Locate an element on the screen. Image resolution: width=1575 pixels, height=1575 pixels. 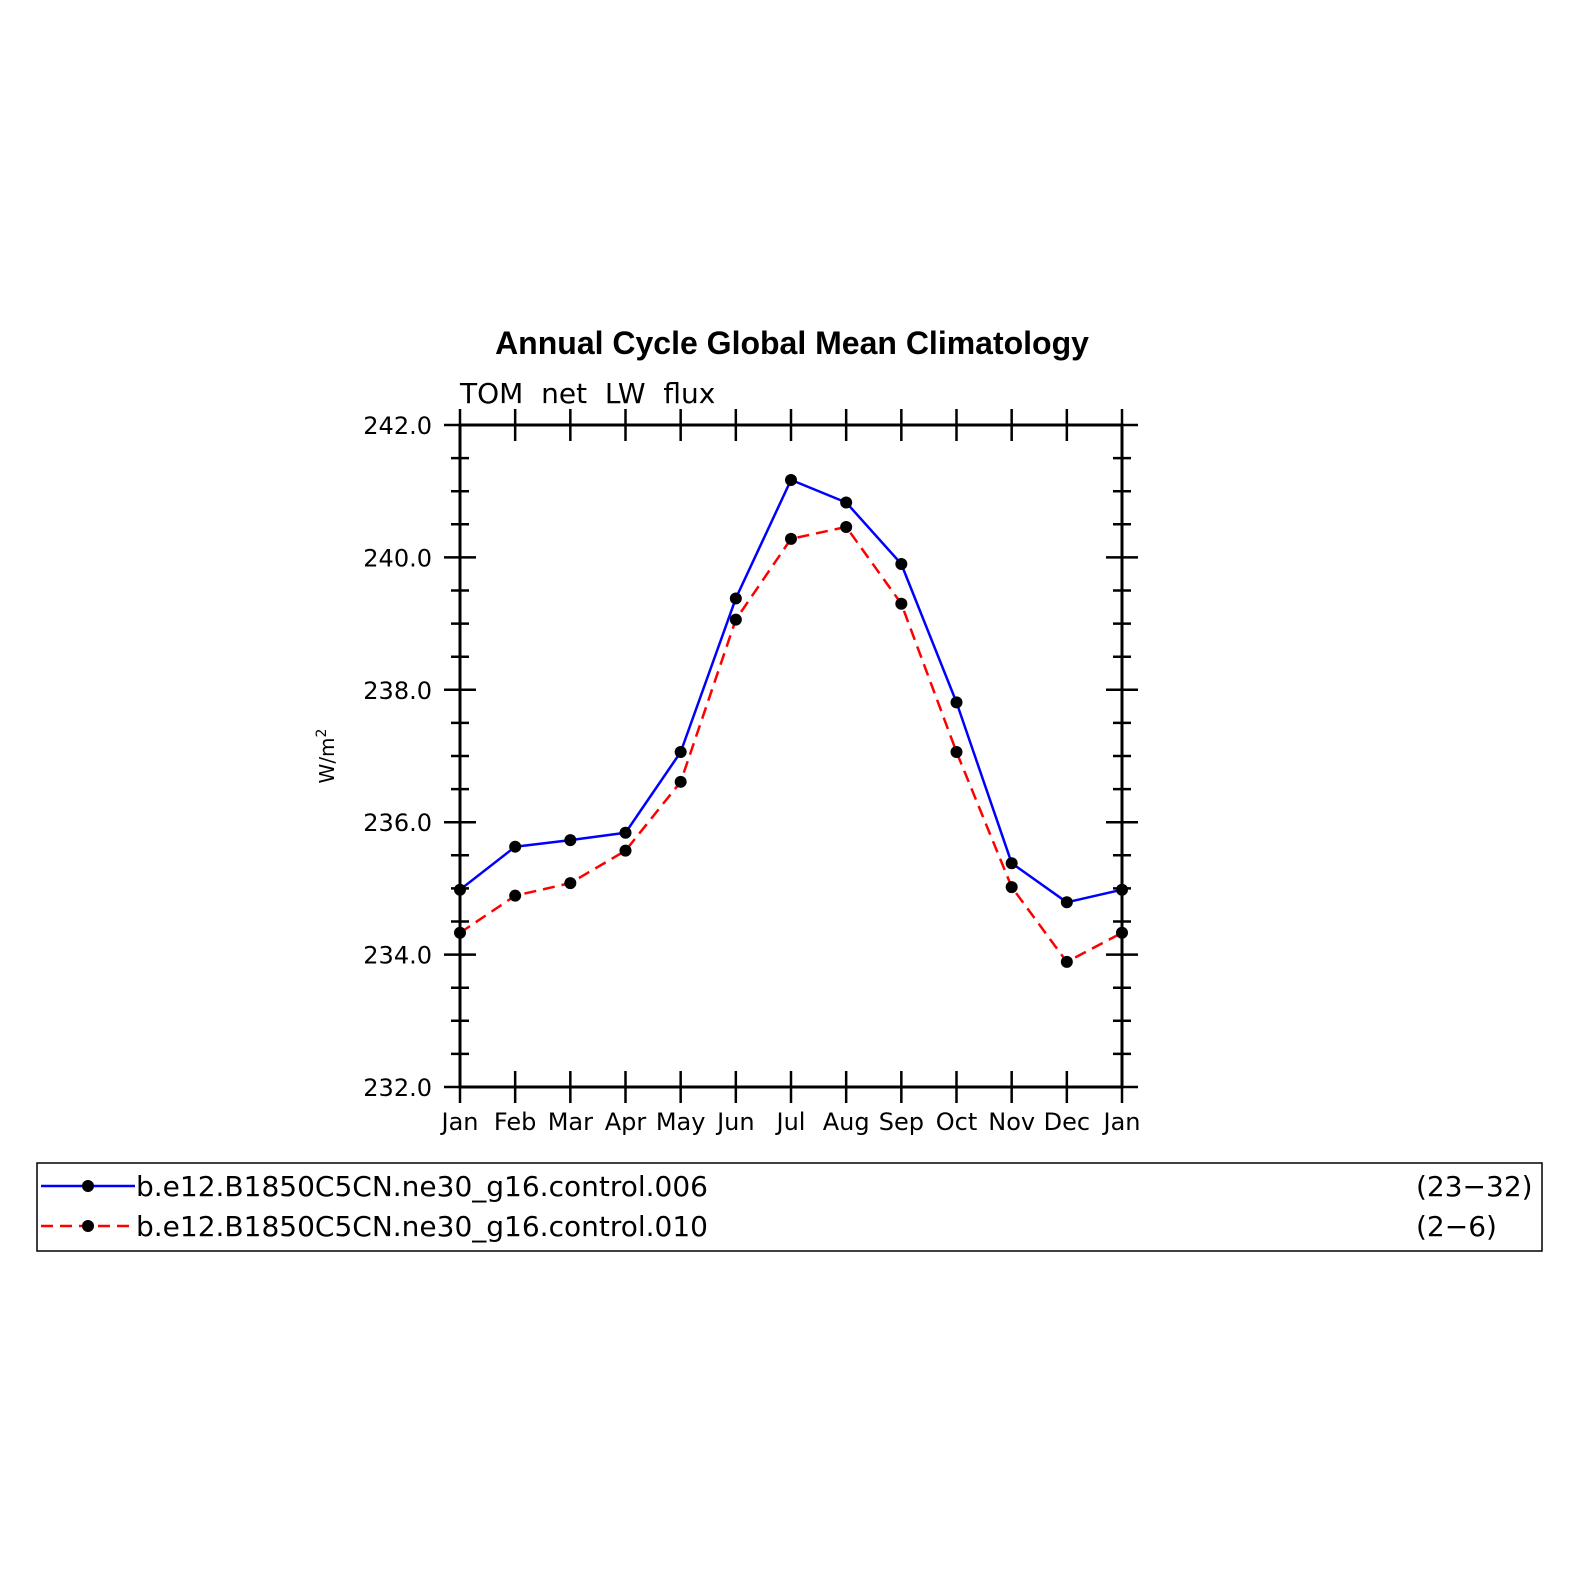
x-tick-label: Mar is located at coordinates (570, 1122).